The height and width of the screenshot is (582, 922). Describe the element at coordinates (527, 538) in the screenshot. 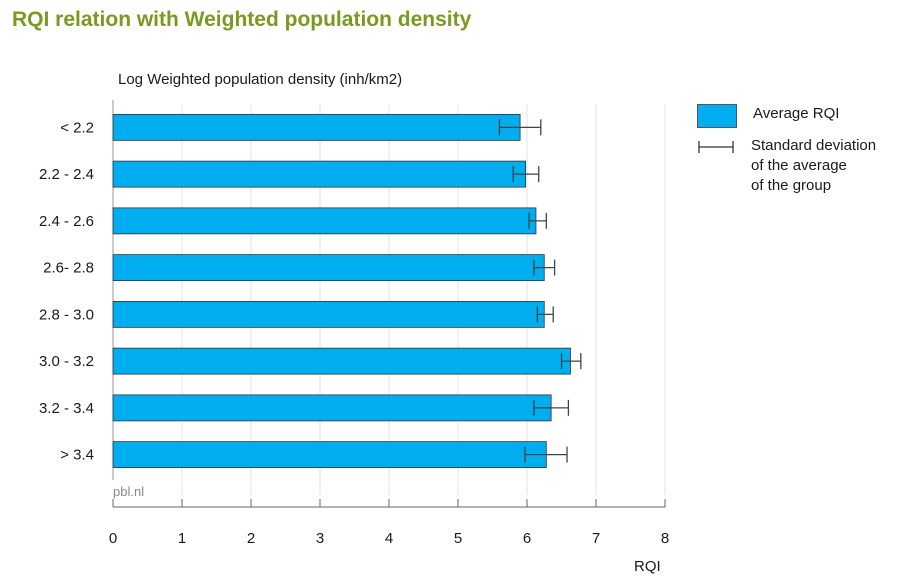

I see `x-tick-label: 6` at that location.